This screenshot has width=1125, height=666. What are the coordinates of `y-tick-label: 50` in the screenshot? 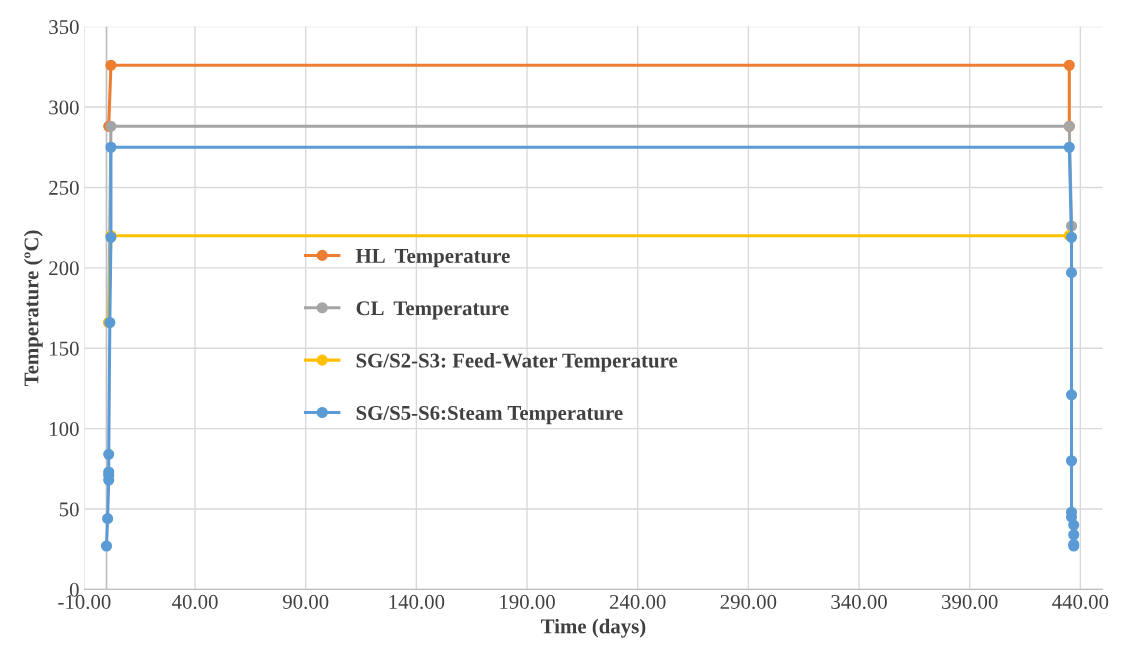 It's located at (69, 509).